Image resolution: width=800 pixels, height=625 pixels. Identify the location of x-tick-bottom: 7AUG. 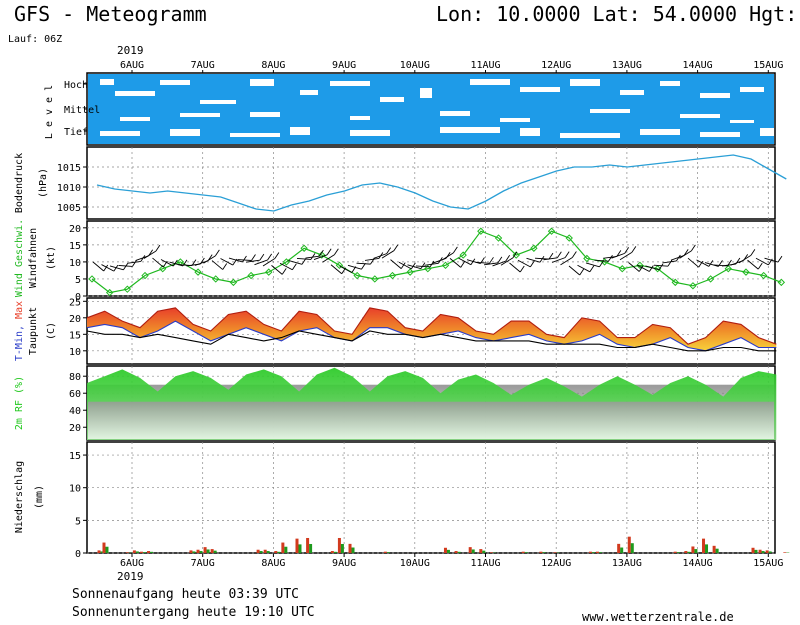
(203, 563).